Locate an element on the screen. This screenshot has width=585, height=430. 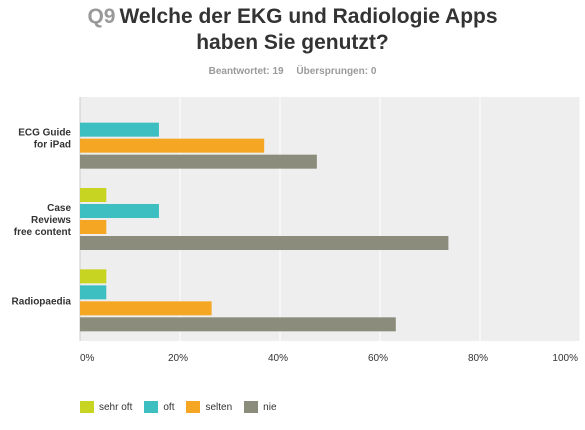
question-number: Q9 is located at coordinates (101, 16).